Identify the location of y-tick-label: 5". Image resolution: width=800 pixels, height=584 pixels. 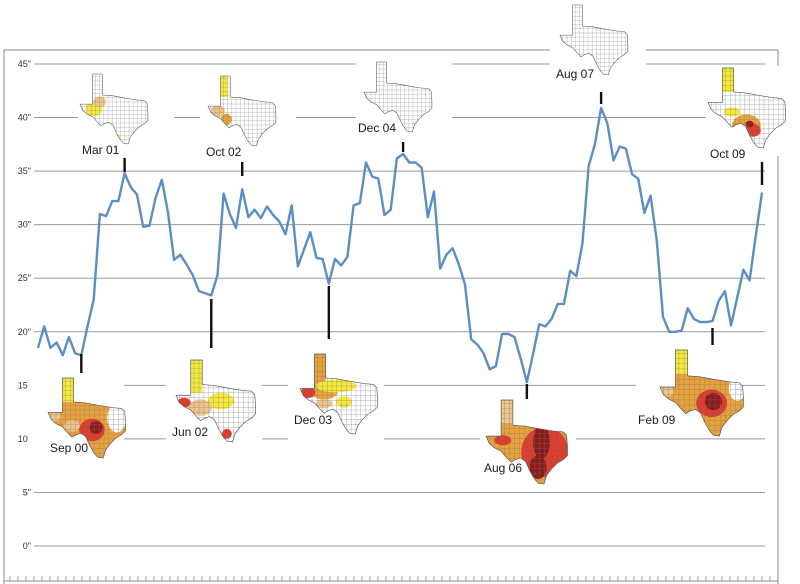
(27, 492).